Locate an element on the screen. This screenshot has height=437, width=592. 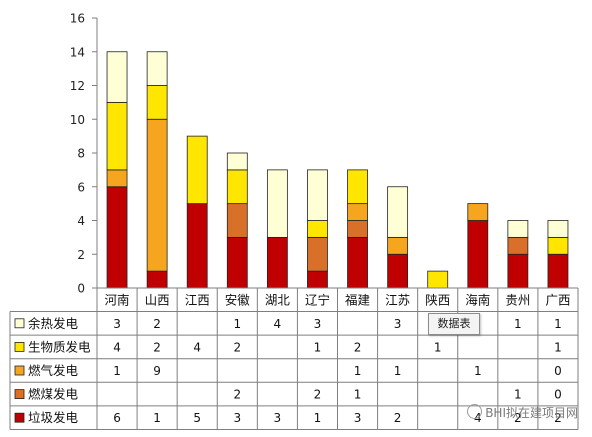
watermark-text: BHI拟在建项目网 is located at coordinates (531, 413).